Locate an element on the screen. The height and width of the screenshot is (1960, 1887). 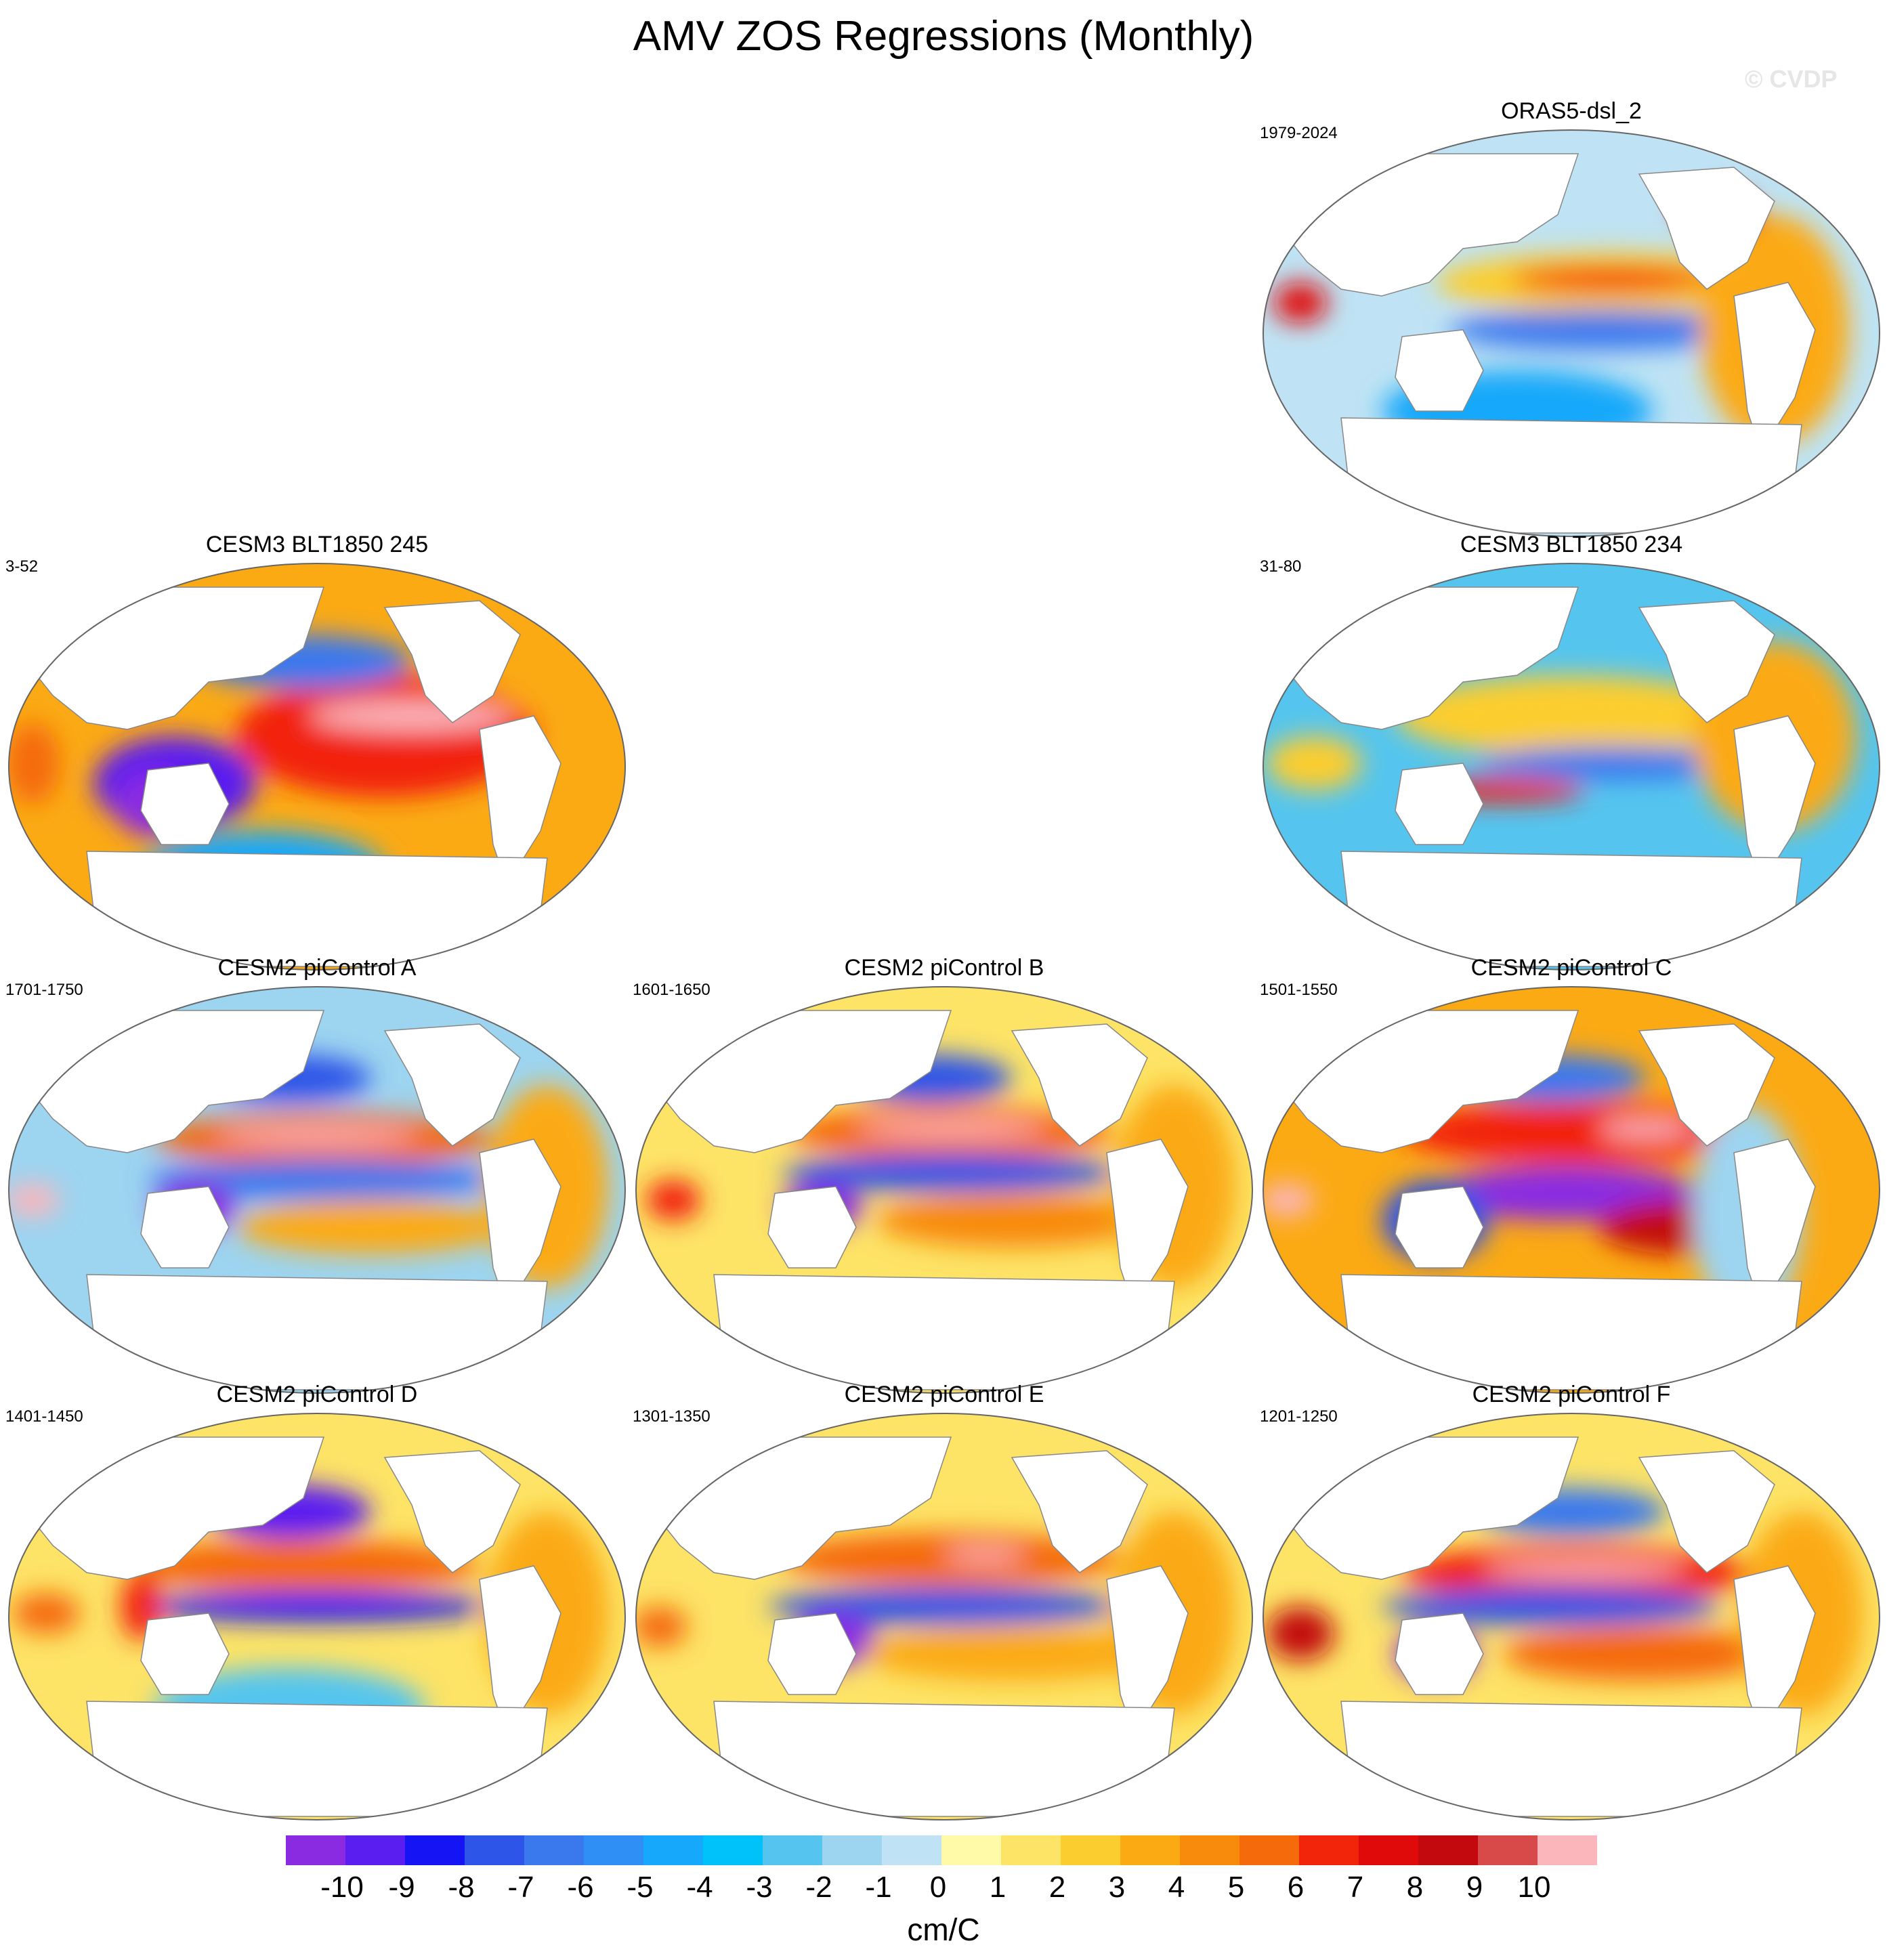
map-panel-picontrol-d: CESM2 piControl D 1401-1450 is located at coordinates (317, 1602).